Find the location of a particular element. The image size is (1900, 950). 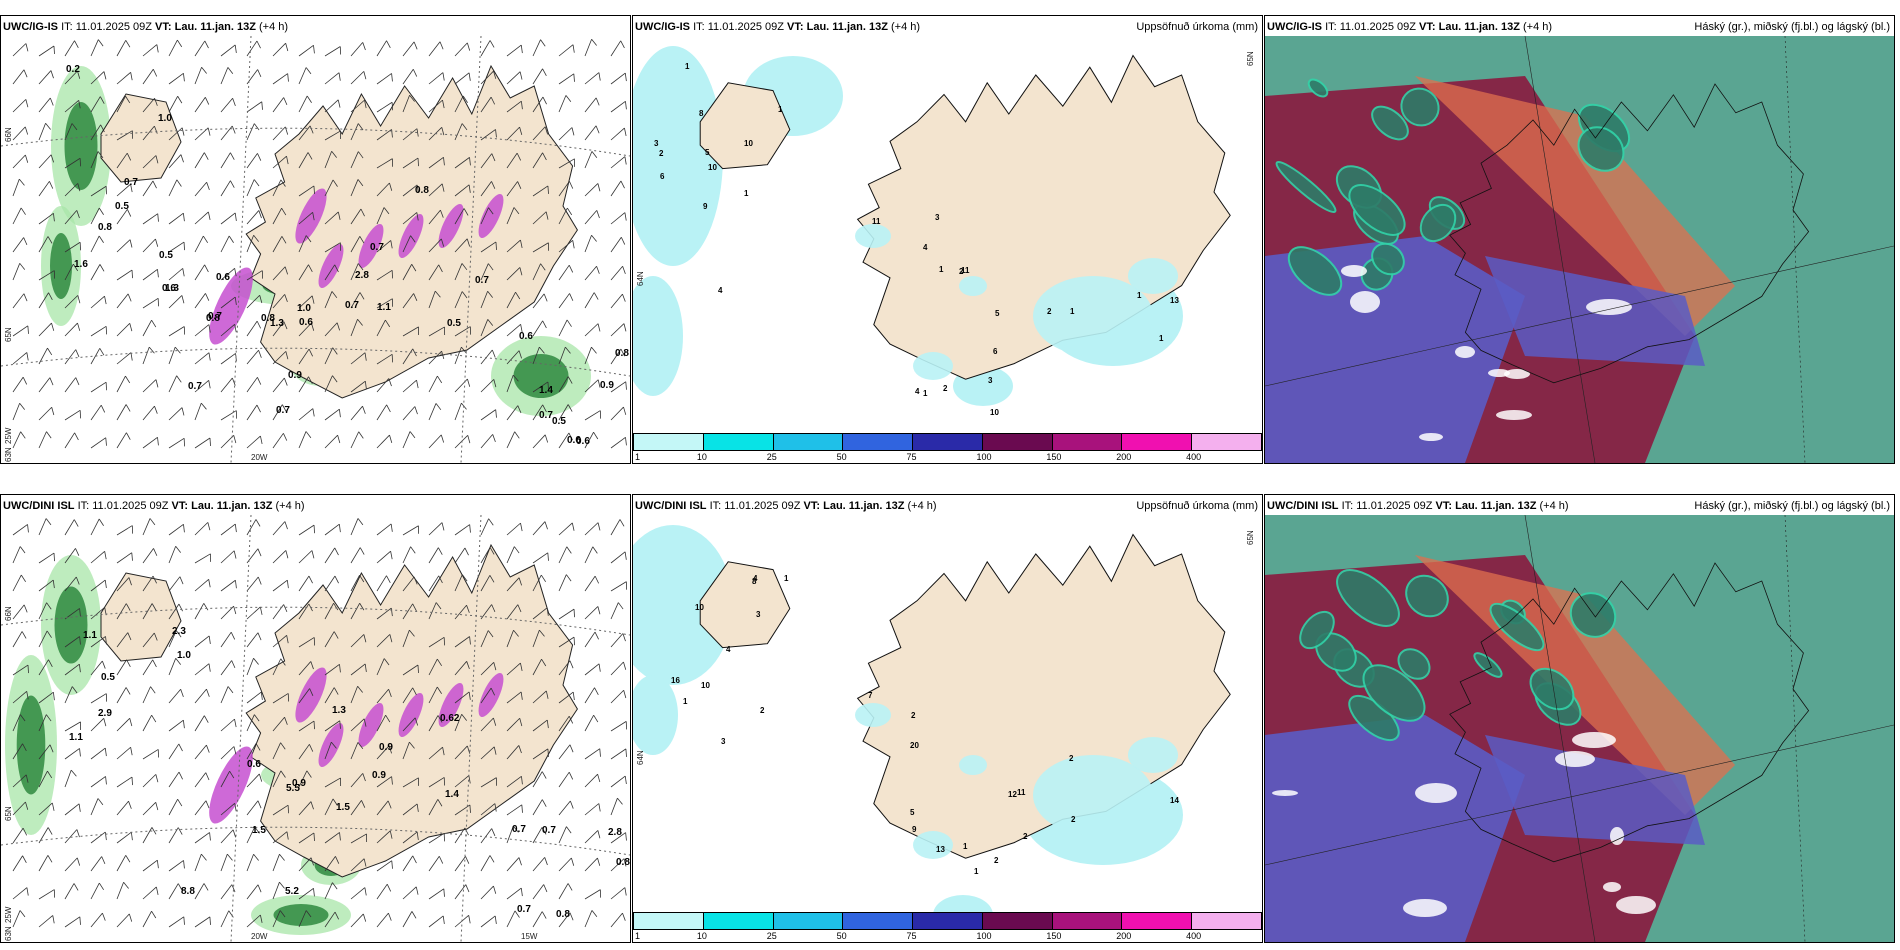

wind-value-label: 1.0 is located at coordinates (165, 118).